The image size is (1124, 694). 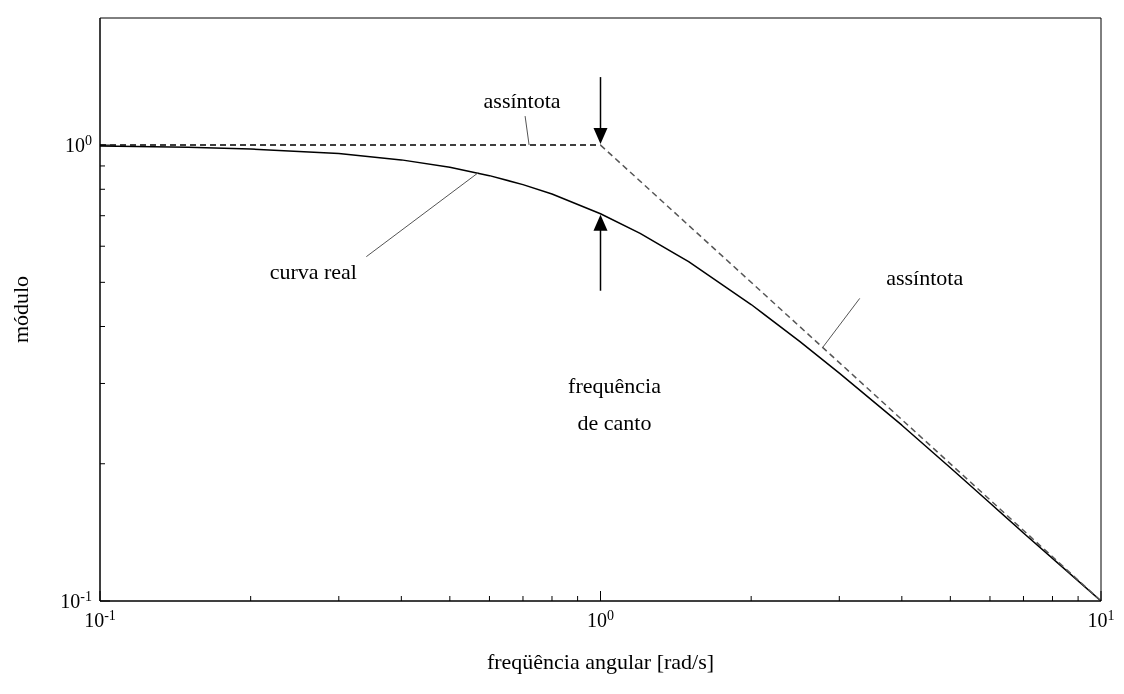 What do you see at coordinates (600, 619) in the screenshot?
I see `x-tick-label: 10$^{0}$` at bounding box center [600, 619].